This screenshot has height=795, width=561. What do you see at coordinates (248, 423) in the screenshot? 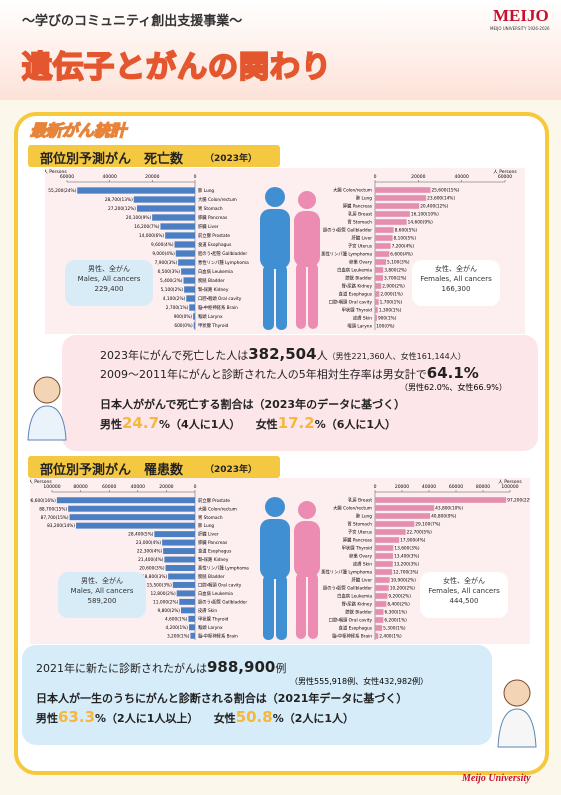
I see `summary-text: 男性24.7%（4人に1人） 女性17.2%（6人に1人）` at bounding box center [248, 423].